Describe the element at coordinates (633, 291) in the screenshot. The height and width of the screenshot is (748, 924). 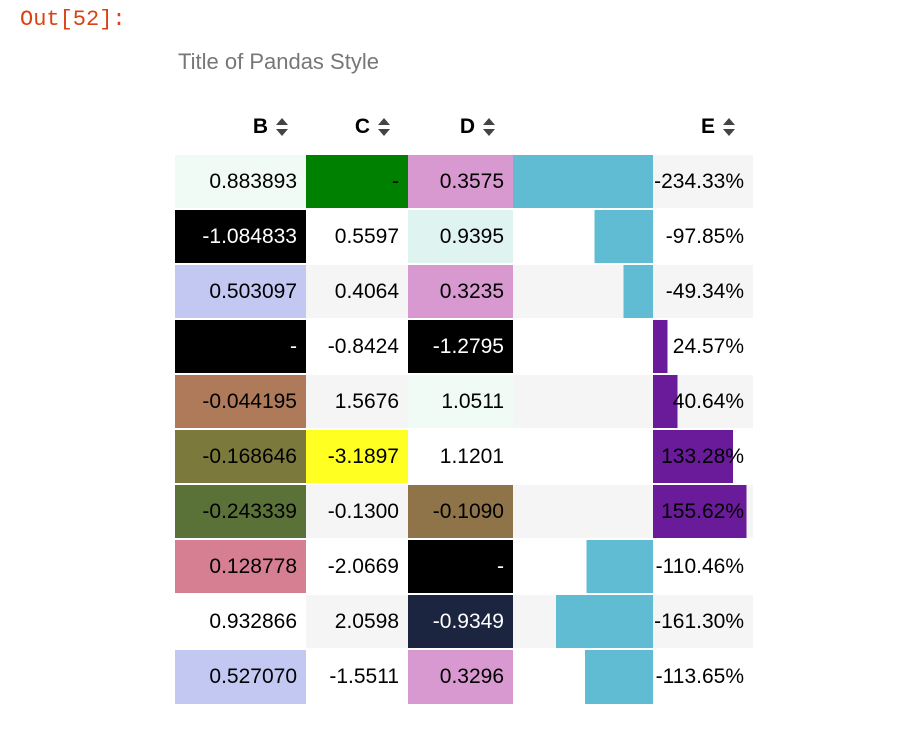
I see `cell-e: -49.34%` at that location.